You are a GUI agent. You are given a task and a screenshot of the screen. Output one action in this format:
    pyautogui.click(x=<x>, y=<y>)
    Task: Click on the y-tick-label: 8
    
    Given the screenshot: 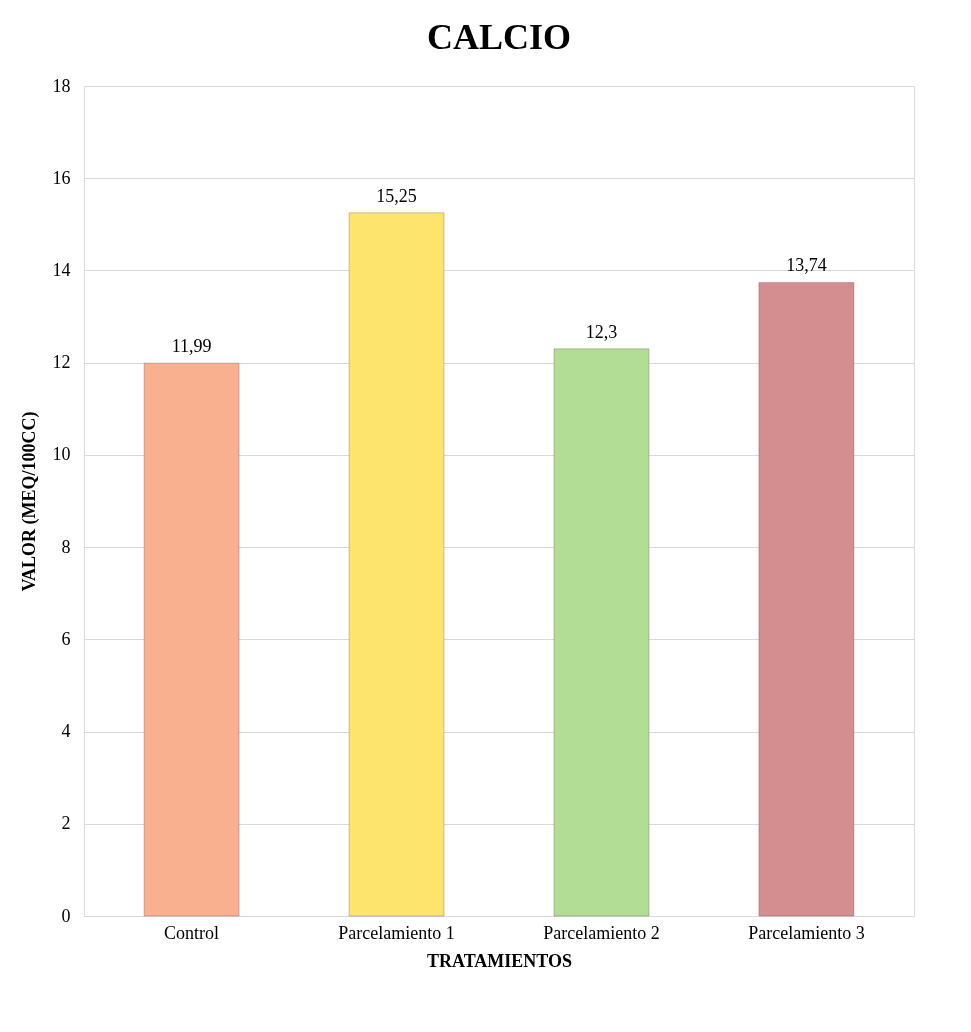 What is the action you would take?
    pyautogui.click(x=66, y=546)
    